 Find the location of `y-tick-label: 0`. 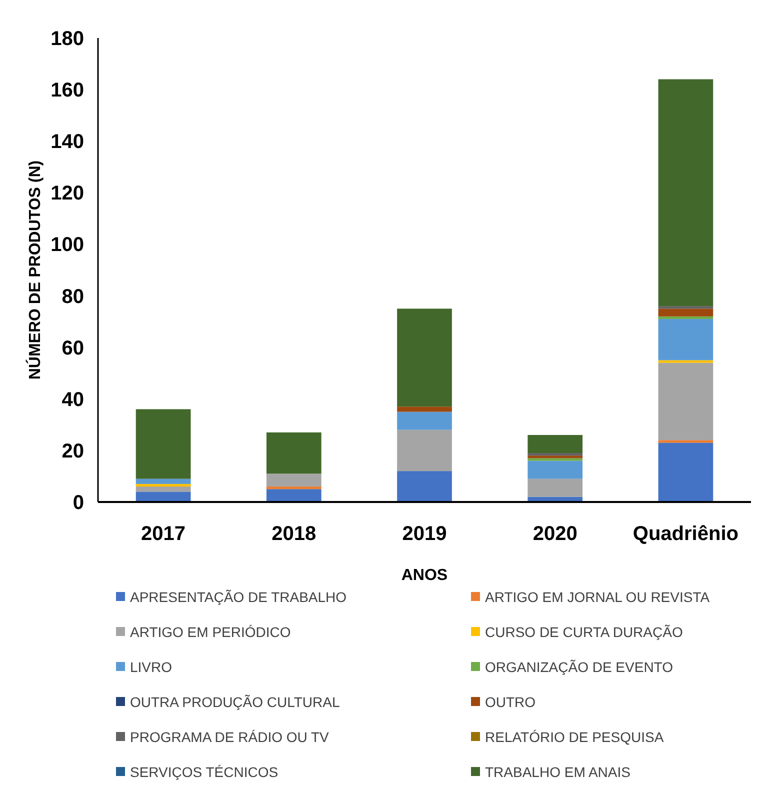

y-tick-label: 0 is located at coordinates (78, 503).